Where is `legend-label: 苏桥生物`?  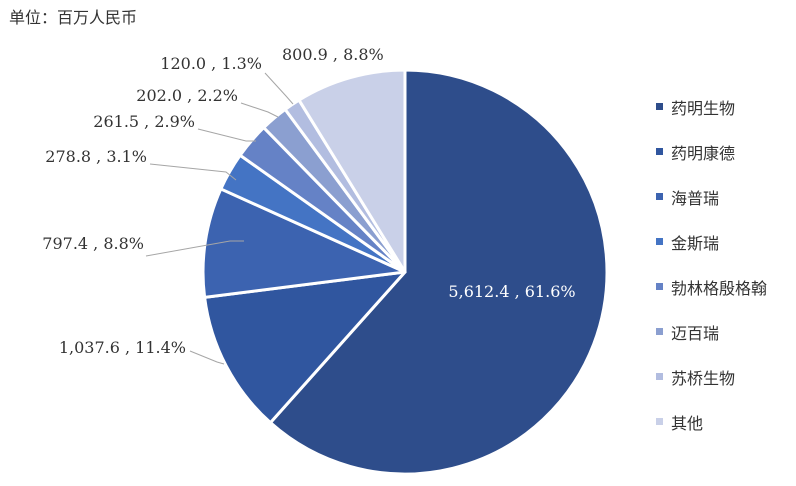 legend-label: 苏桥生物 is located at coordinates (703, 378).